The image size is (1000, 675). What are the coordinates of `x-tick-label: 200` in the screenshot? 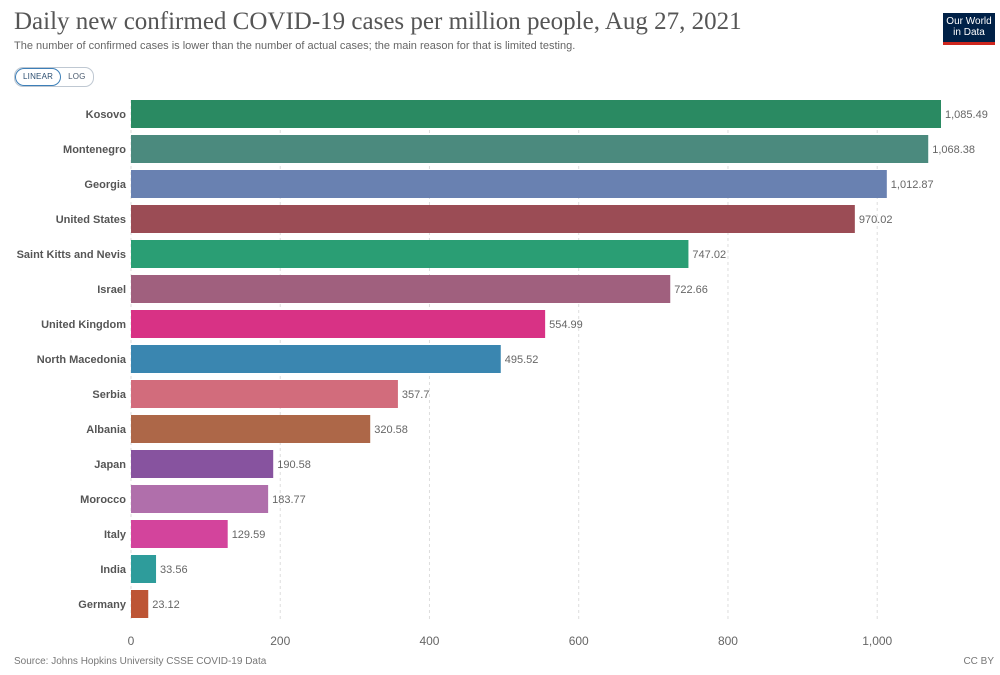 It's located at (280, 641).